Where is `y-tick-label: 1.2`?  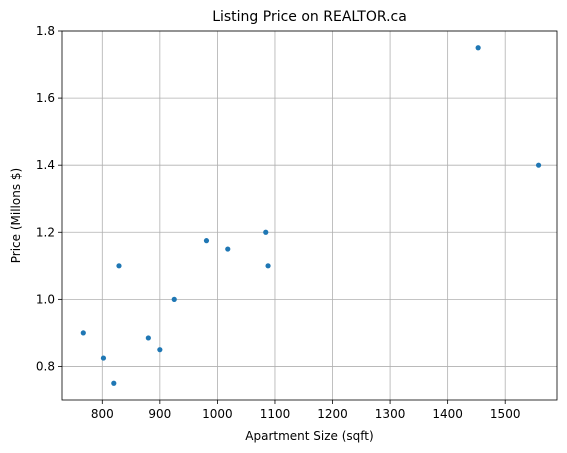
y-tick-label: 1.2 is located at coordinates (45, 232).